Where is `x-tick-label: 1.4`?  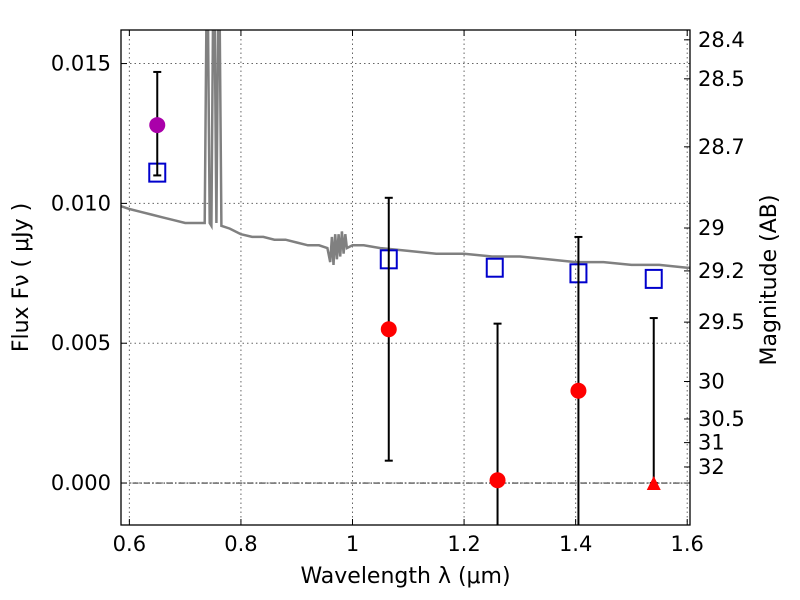 x-tick-label: 1.4 is located at coordinates (575, 544).